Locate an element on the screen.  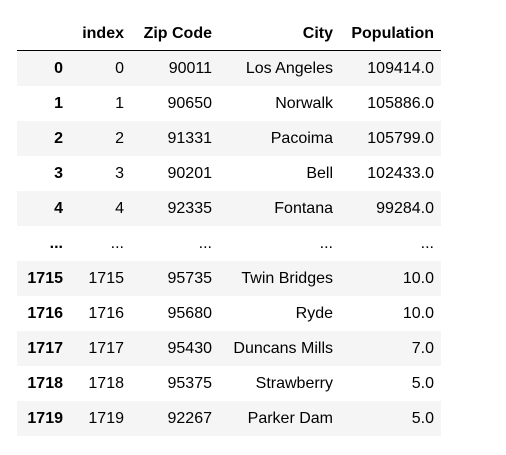
row-label: 1719 is located at coordinates (43, 418).